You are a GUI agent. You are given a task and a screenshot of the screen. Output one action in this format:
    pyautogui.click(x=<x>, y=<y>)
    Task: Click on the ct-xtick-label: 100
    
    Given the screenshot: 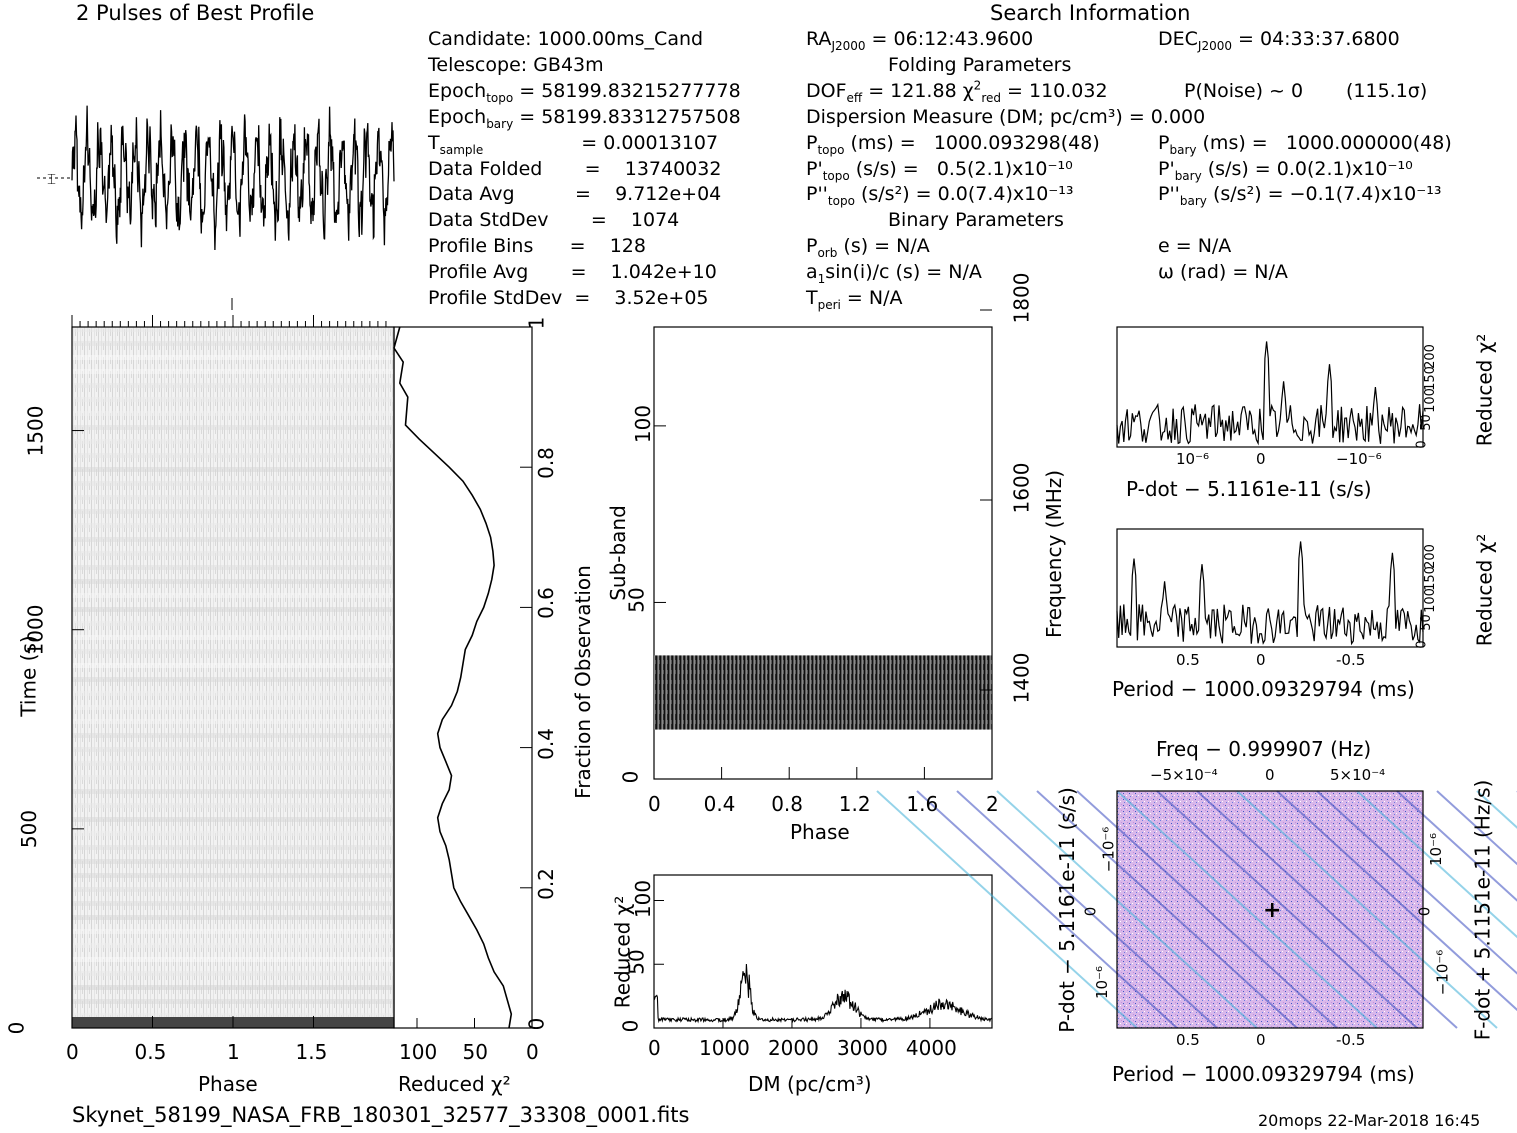 What is the action you would take?
    pyautogui.click(x=418, y=1052)
    